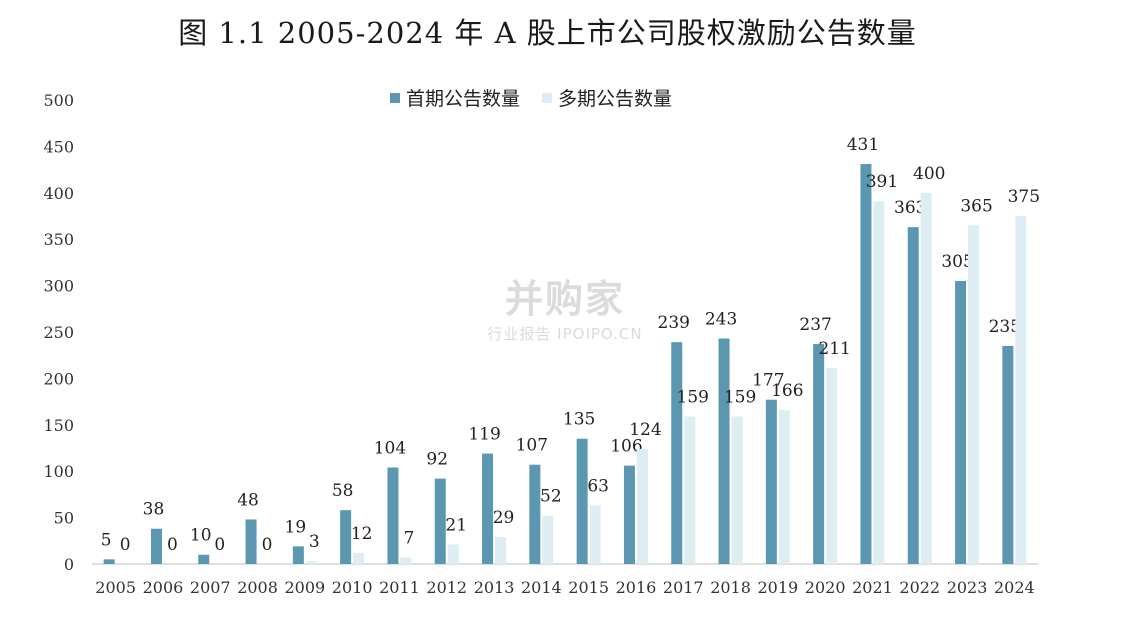 The width and height of the screenshot is (1125, 619). What do you see at coordinates (882, 182) in the screenshot?
I see `data-label-multi: 391` at bounding box center [882, 182].